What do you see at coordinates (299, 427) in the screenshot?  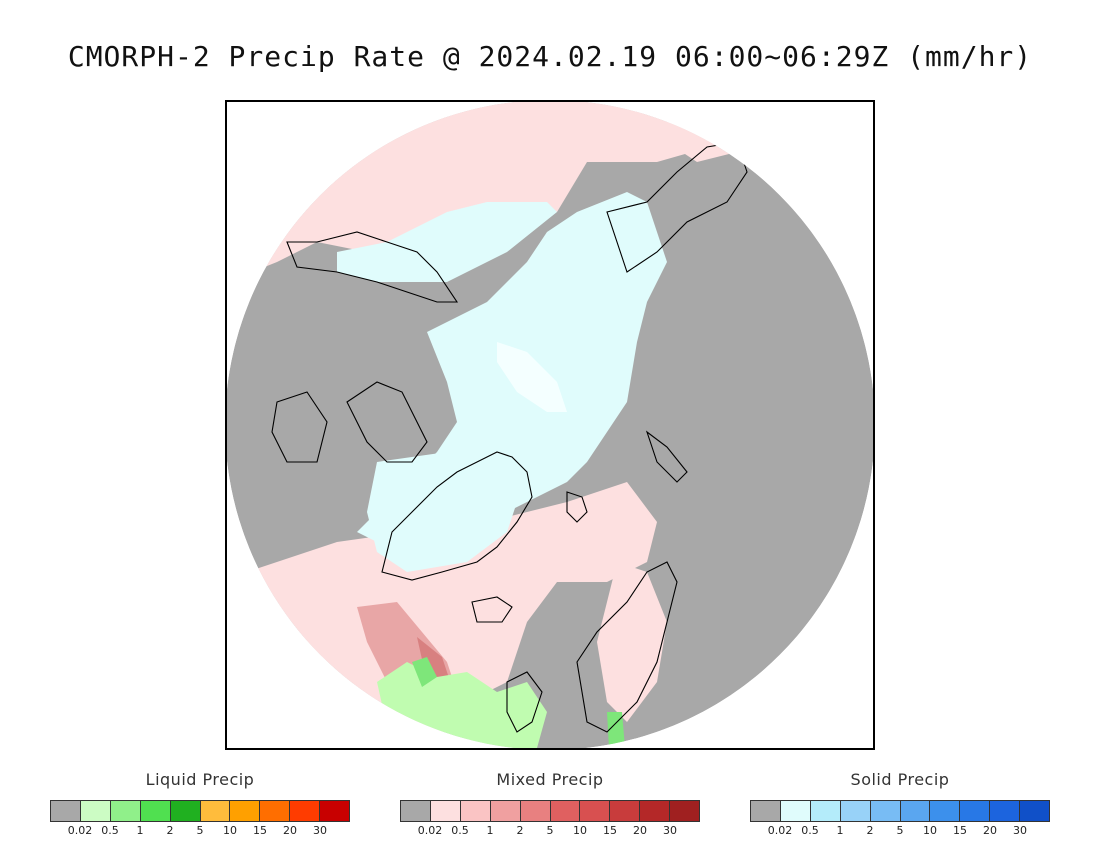 I see `hudson-bay-coast` at bounding box center [299, 427].